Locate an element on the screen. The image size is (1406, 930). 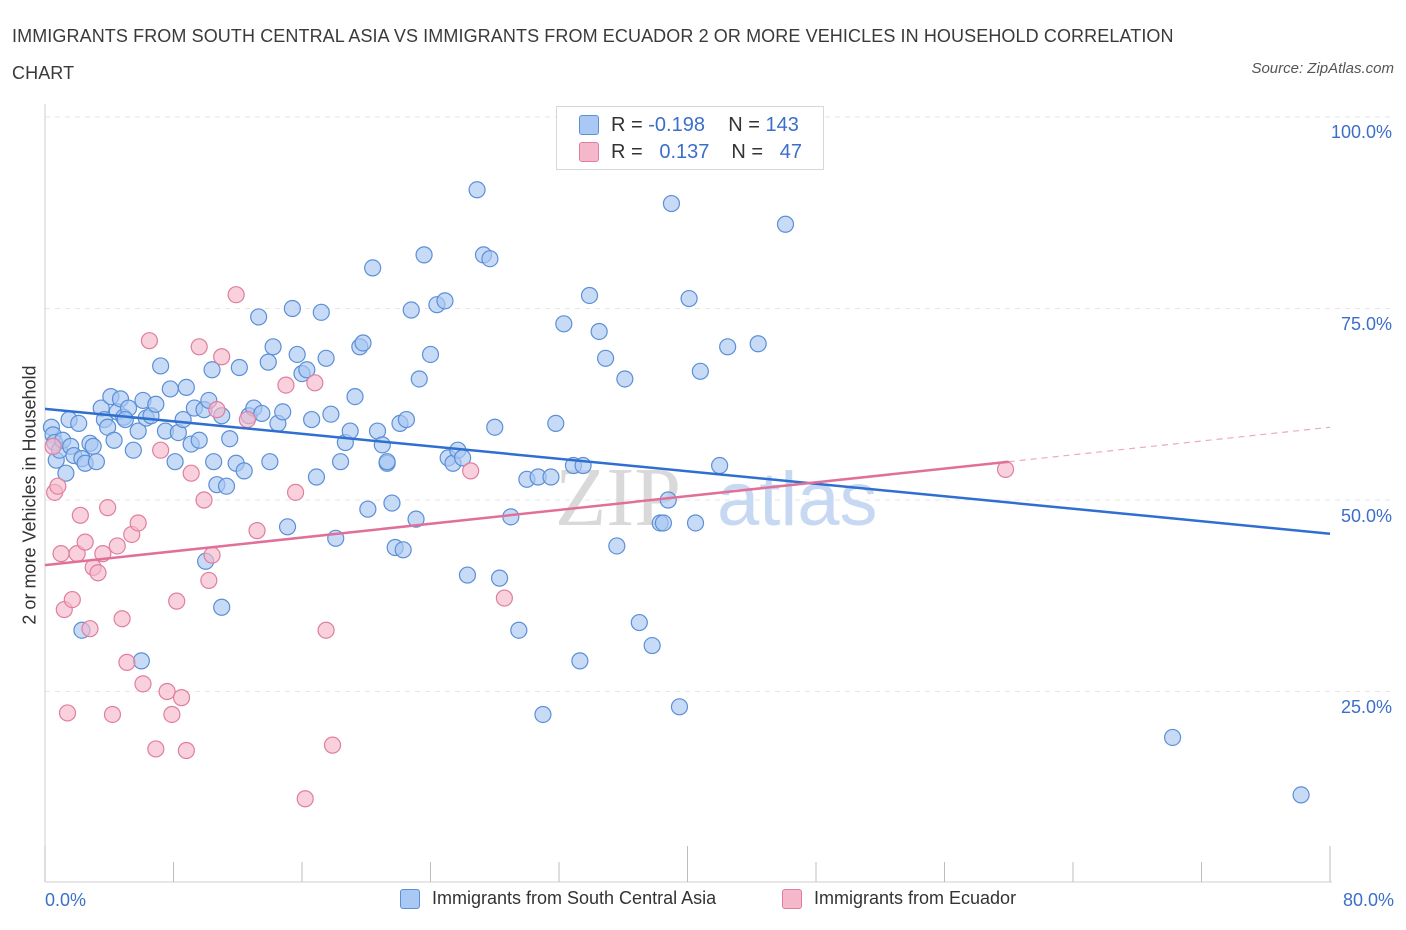
trend-line-ecuador is located at coordinates (526, 513).